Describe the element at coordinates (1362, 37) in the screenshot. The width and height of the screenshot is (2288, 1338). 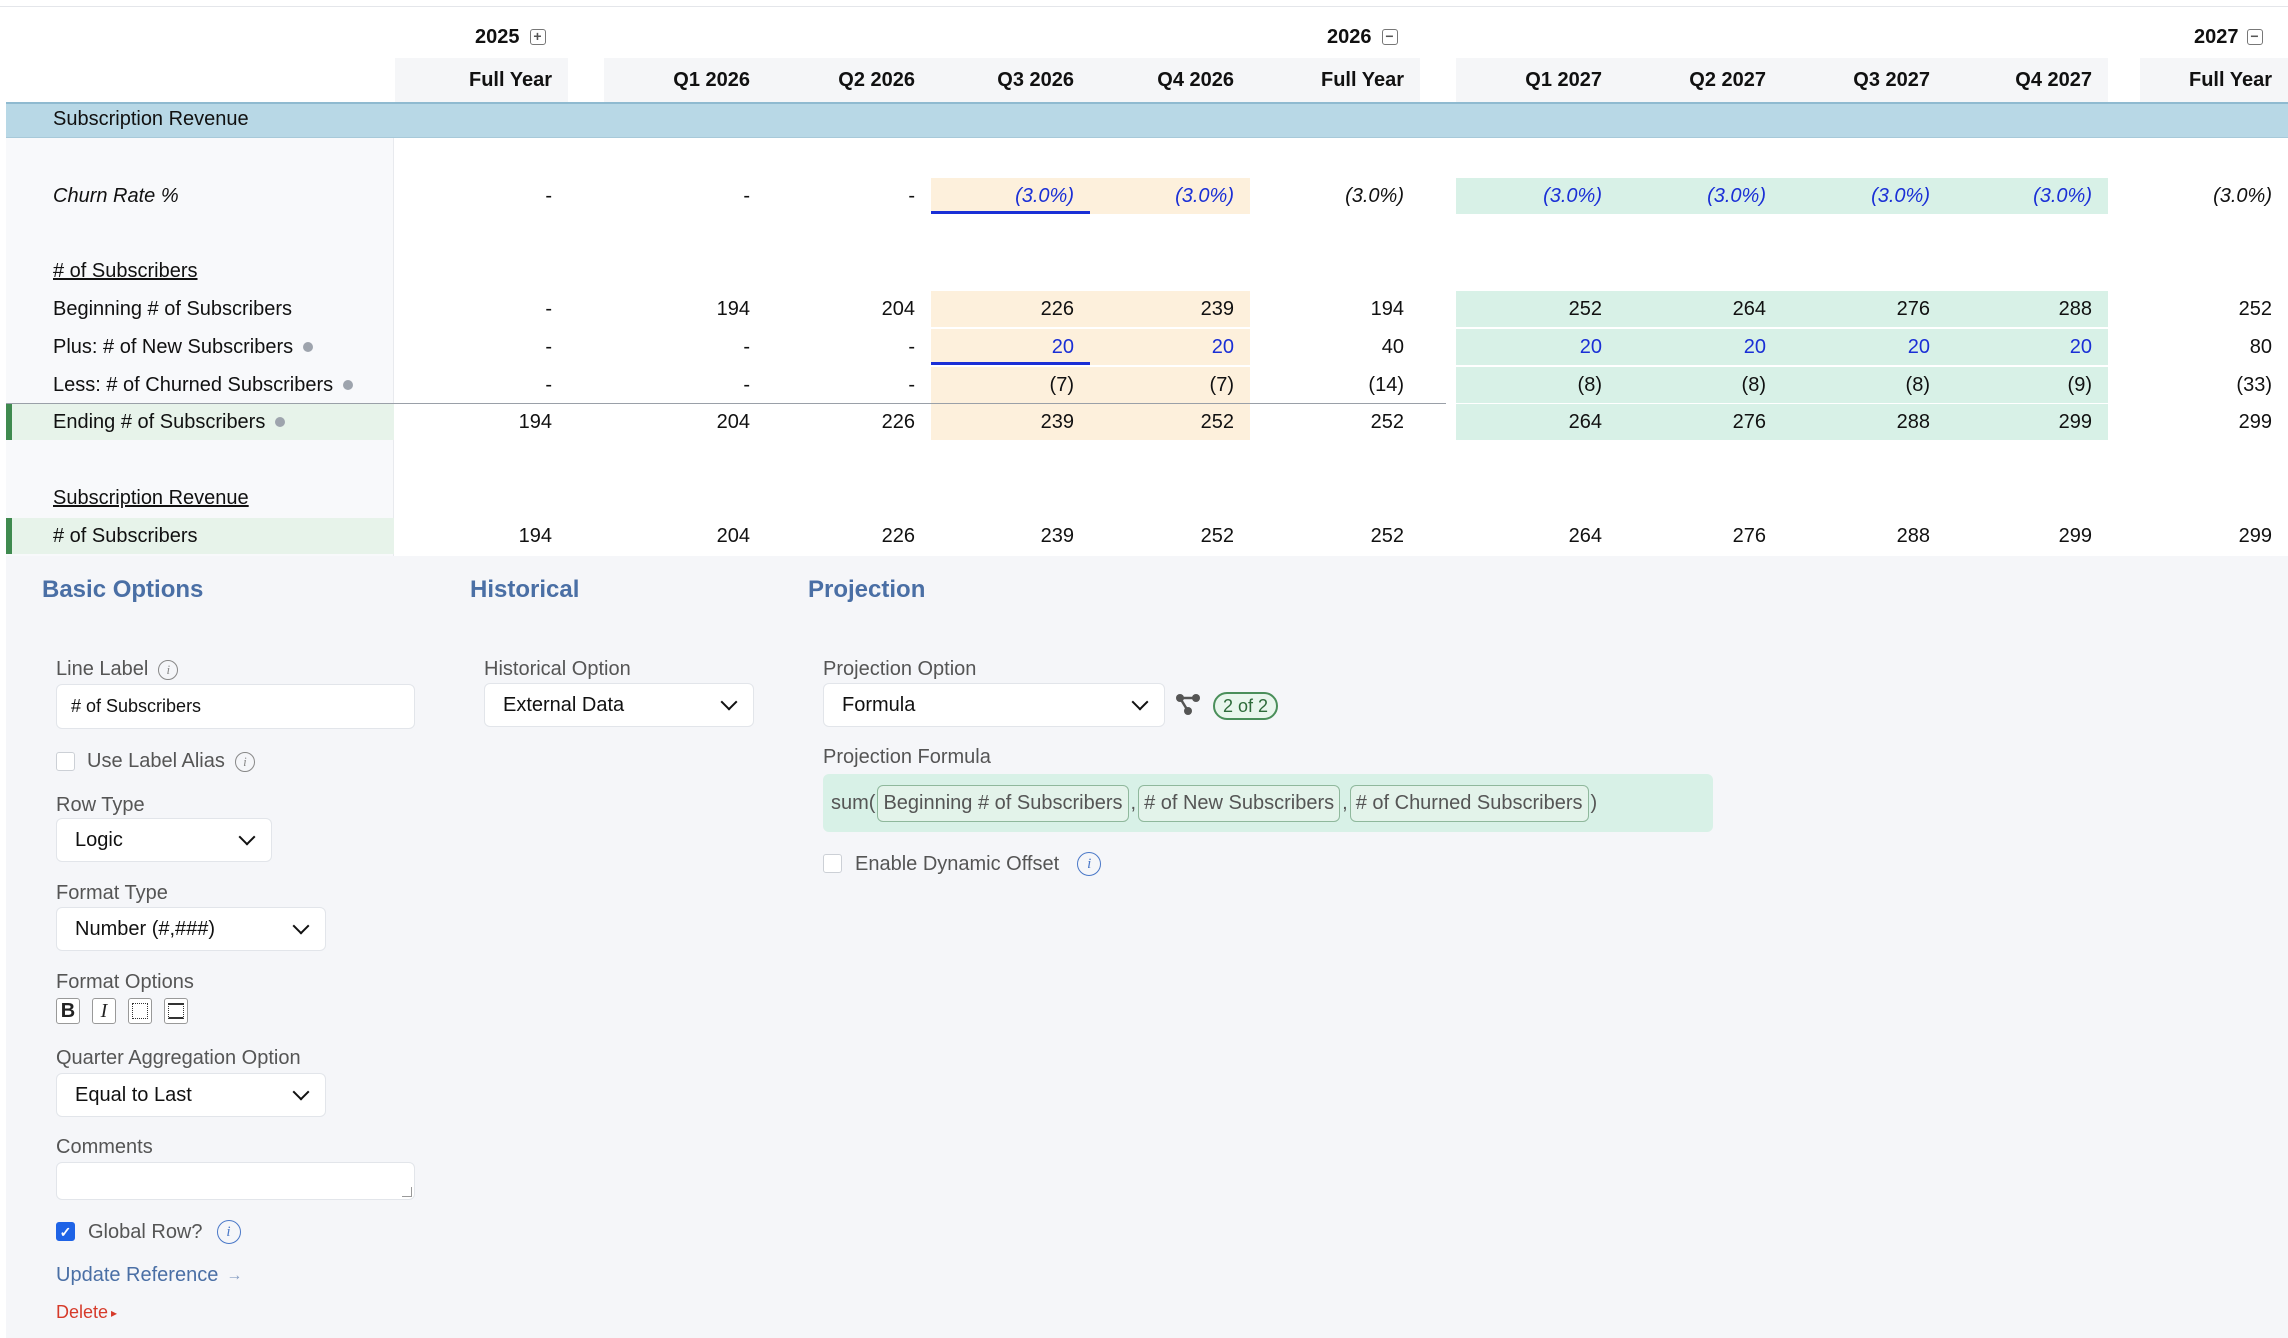
I see `year-group-2026: 2026 −` at that location.